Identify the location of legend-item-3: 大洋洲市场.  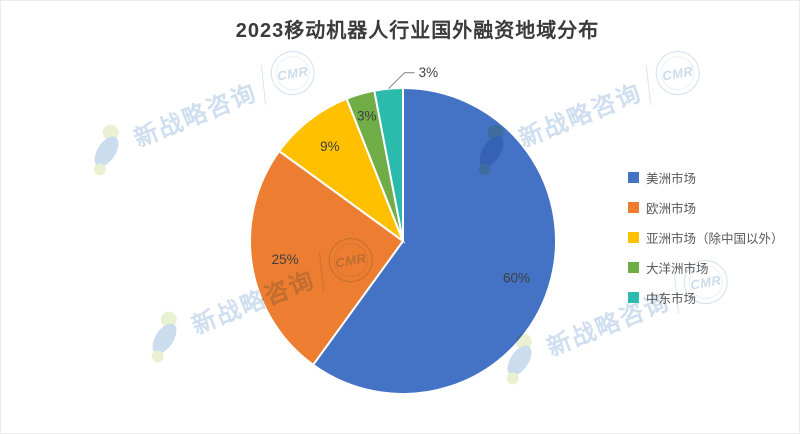
(706, 267).